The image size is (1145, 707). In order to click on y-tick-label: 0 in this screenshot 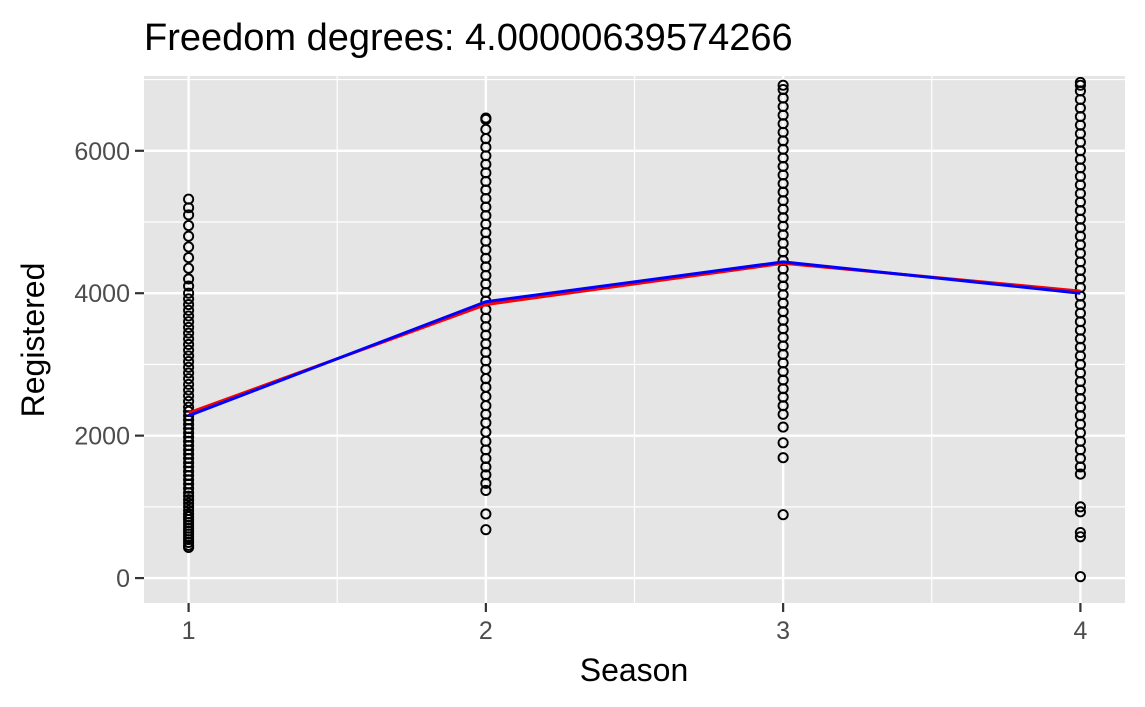, I will do `click(123, 579)`.